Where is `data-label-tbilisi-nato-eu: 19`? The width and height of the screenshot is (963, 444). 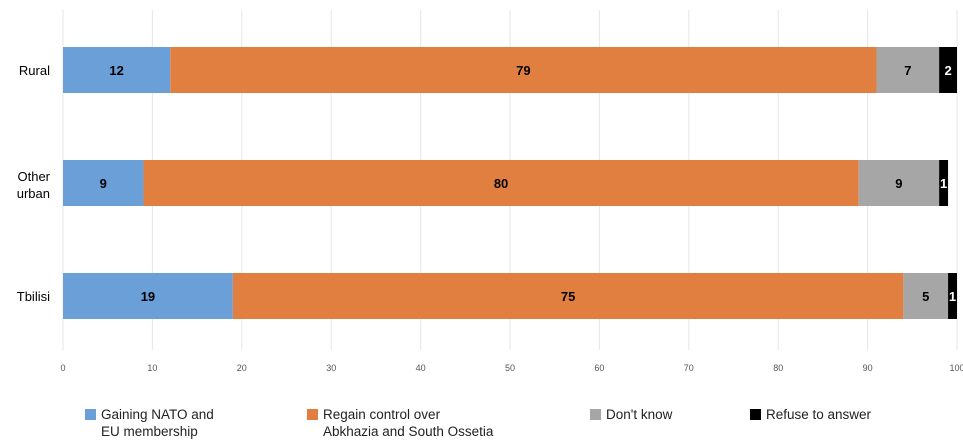 data-label-tbilisi-nato-eu: 19 is located at coordinates (148, 296).